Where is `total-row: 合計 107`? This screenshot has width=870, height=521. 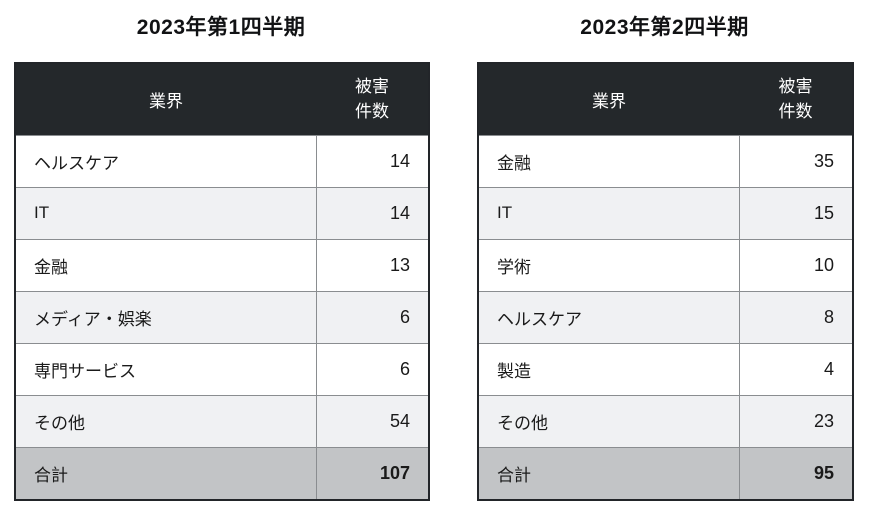 total-row: 合計 107 is located at coordinates (222, 473).